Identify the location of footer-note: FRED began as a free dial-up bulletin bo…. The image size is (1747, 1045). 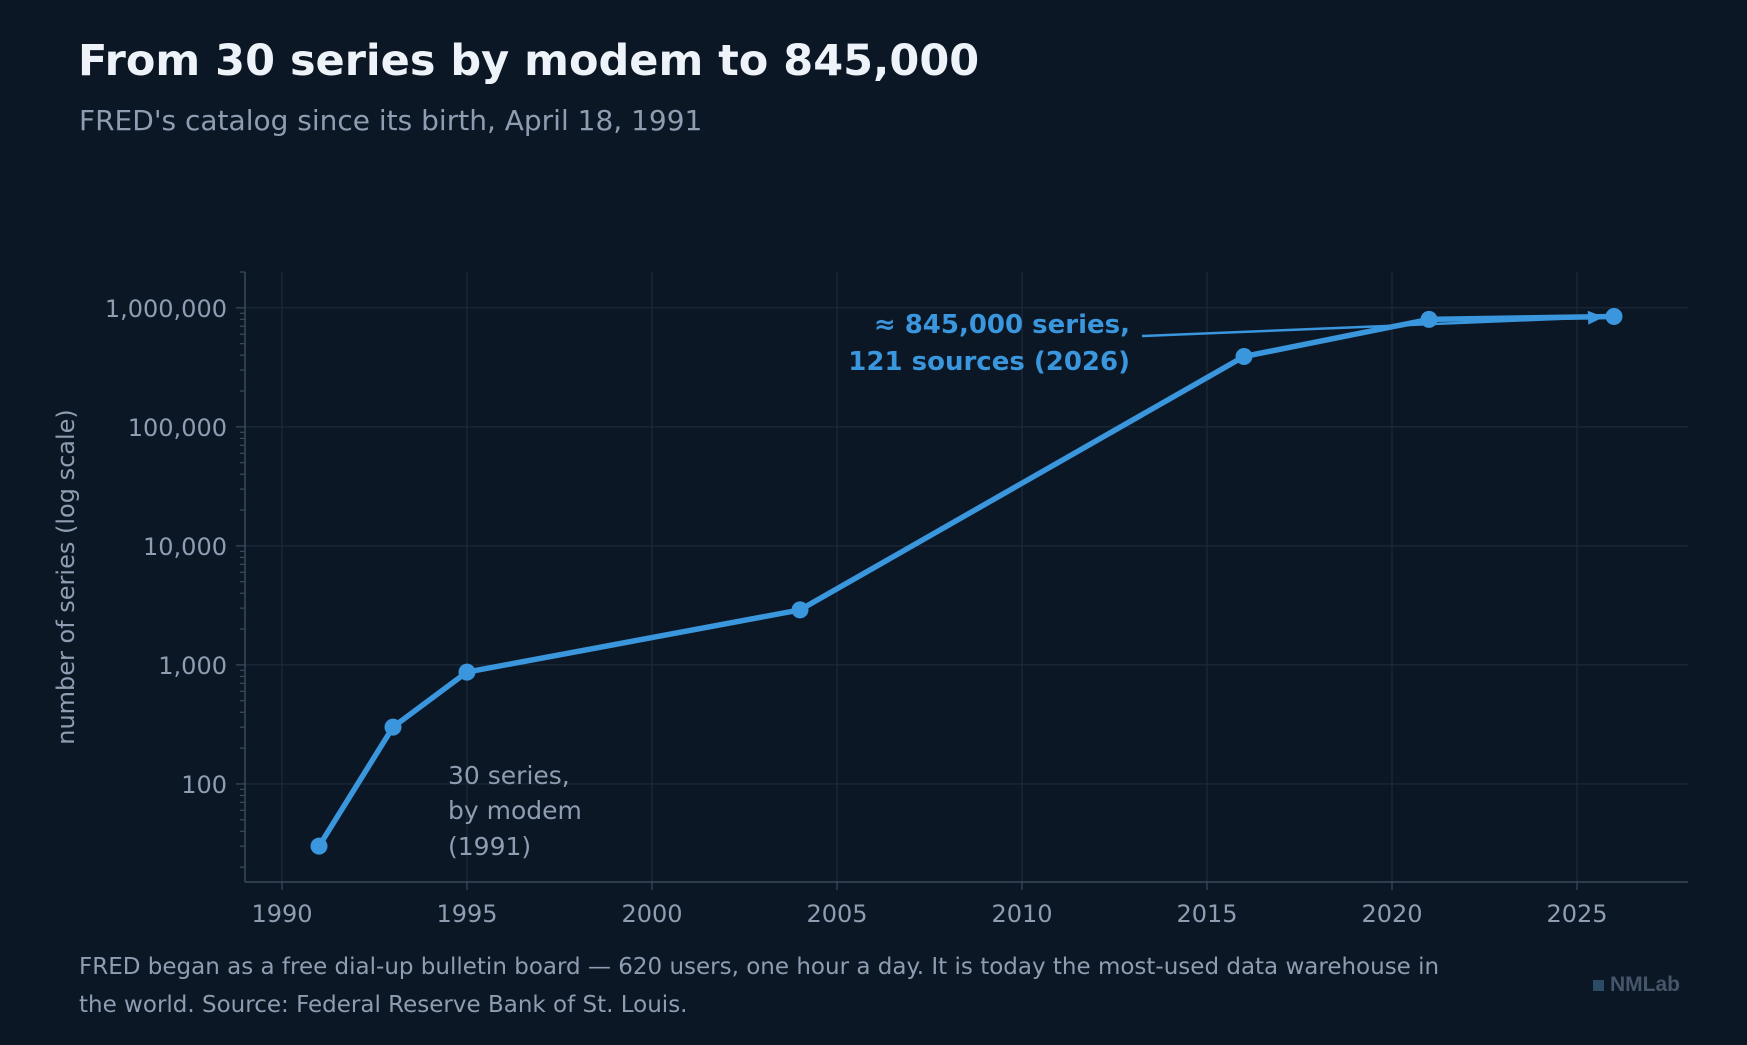
(759, 986).